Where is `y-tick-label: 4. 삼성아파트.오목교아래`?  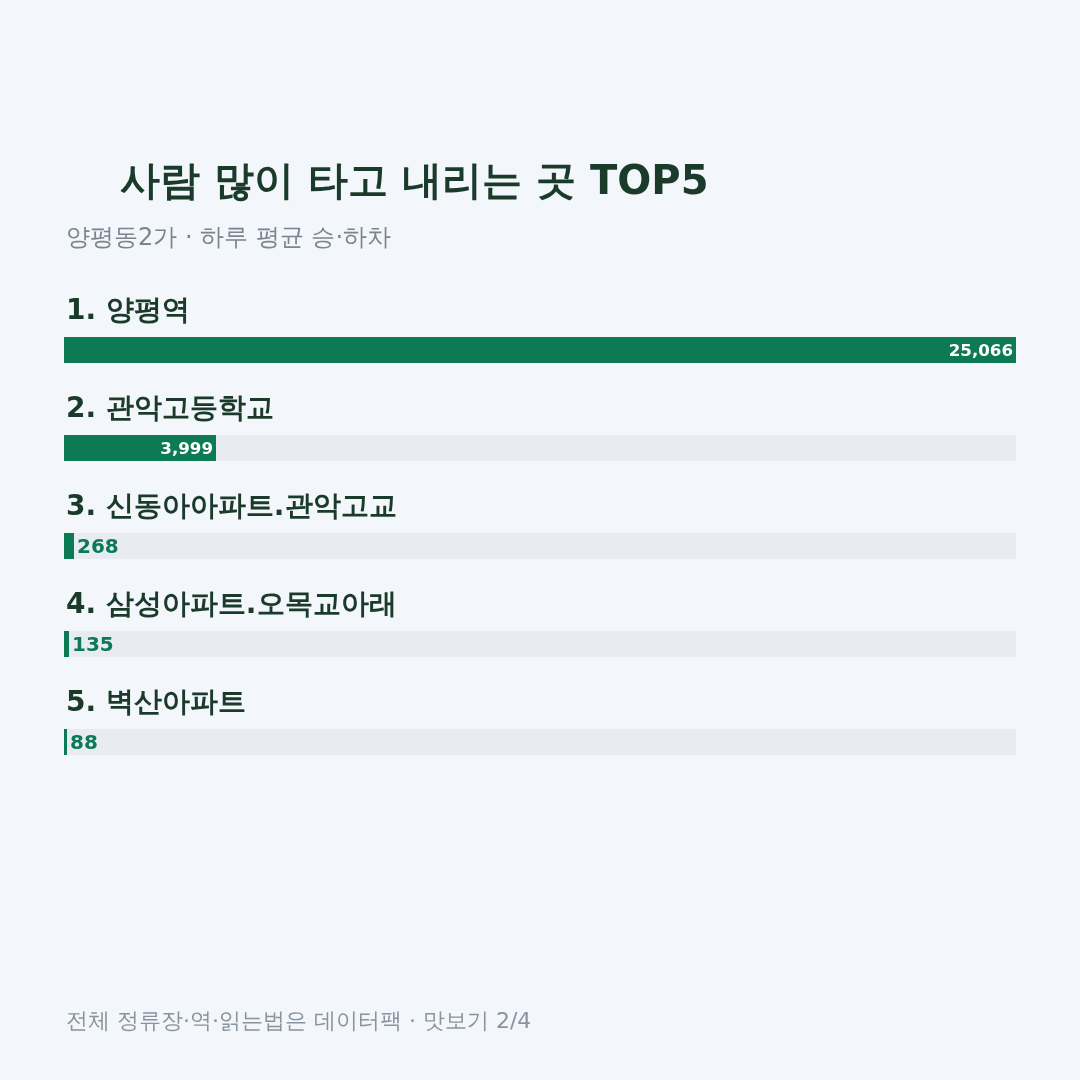
y-tick-label: 4. 삼성아파트.오목교아래 is located at coordinates (231, 603).